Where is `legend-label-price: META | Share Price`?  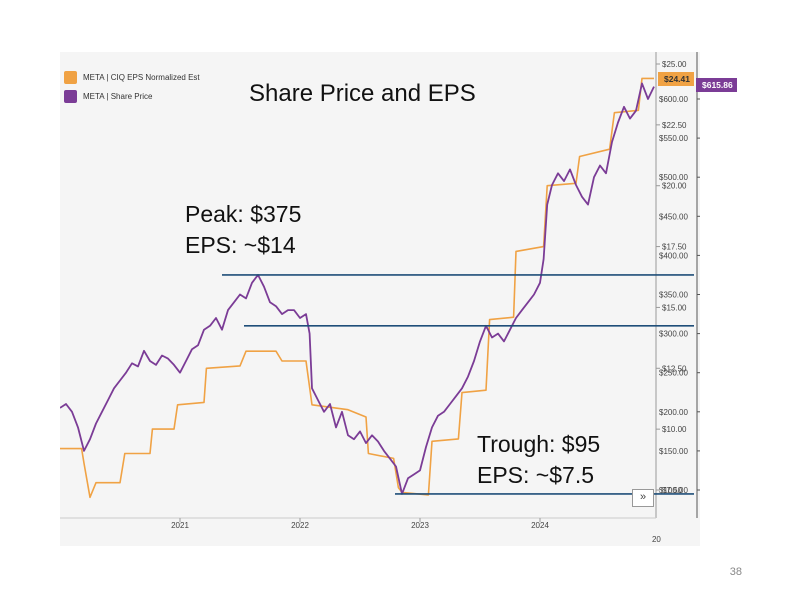 legend-label-price: META | Share Price is located at coordinates (118, 96).